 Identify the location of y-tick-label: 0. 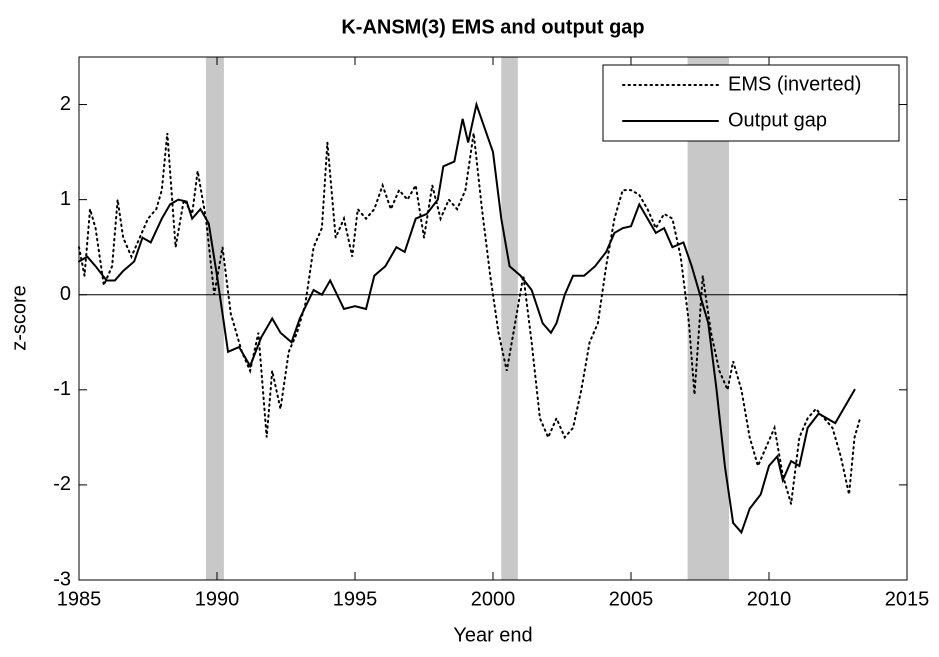
(65, 294).